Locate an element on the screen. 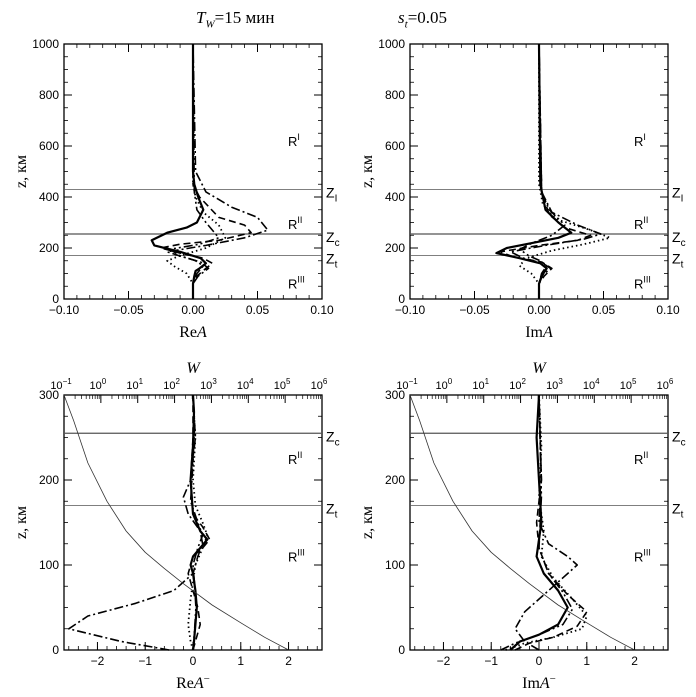 This screenshot has height=697, width=696. header-tw: TW=15 мин is located at coordinates (235, 19).